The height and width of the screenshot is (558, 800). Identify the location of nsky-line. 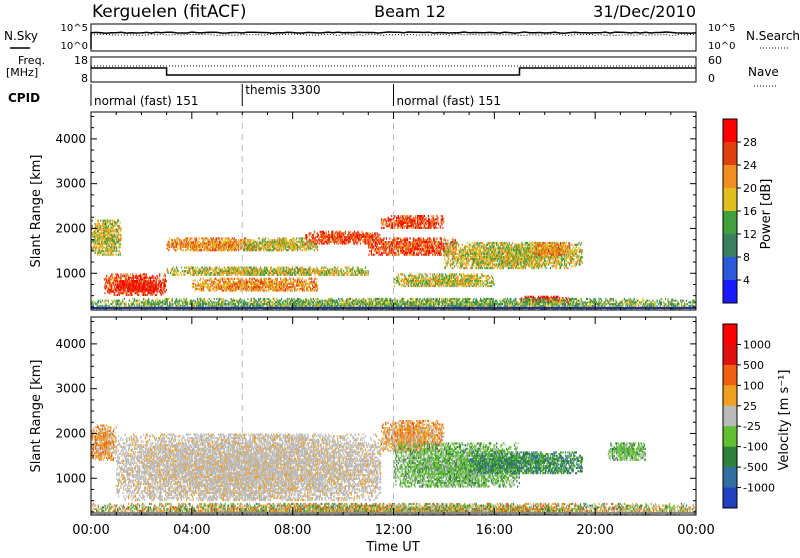
(393, 40).